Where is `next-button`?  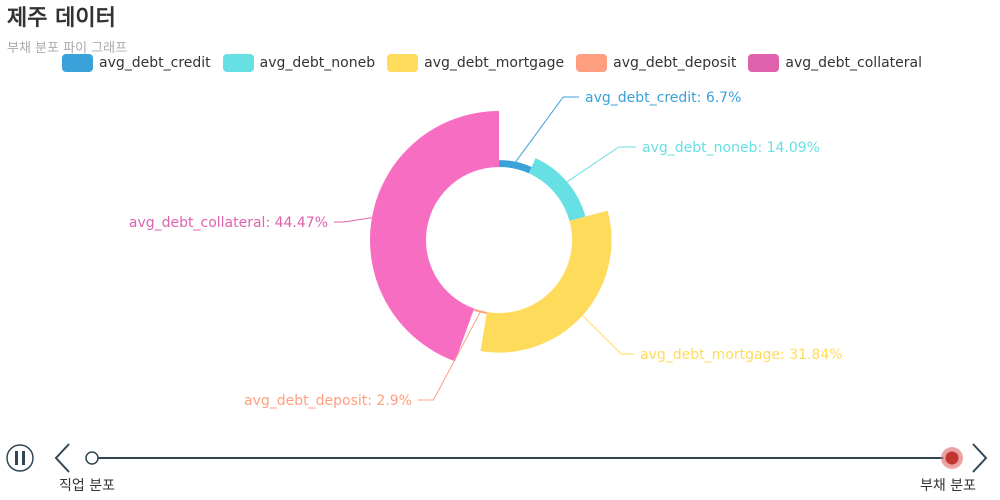 next-button is located at coordinates (979, 458).